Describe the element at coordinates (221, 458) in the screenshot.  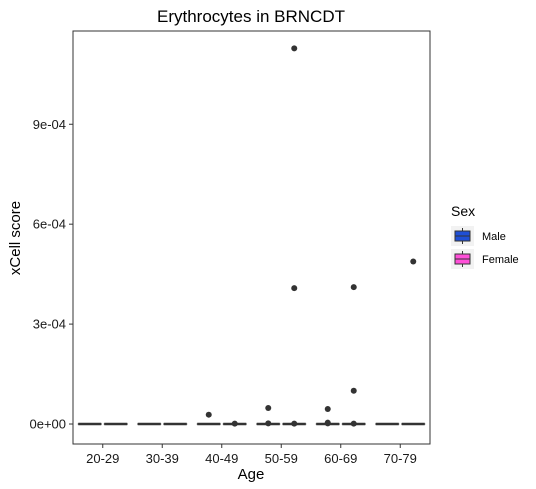
I see `x-tick-label: 40-49` at that location.